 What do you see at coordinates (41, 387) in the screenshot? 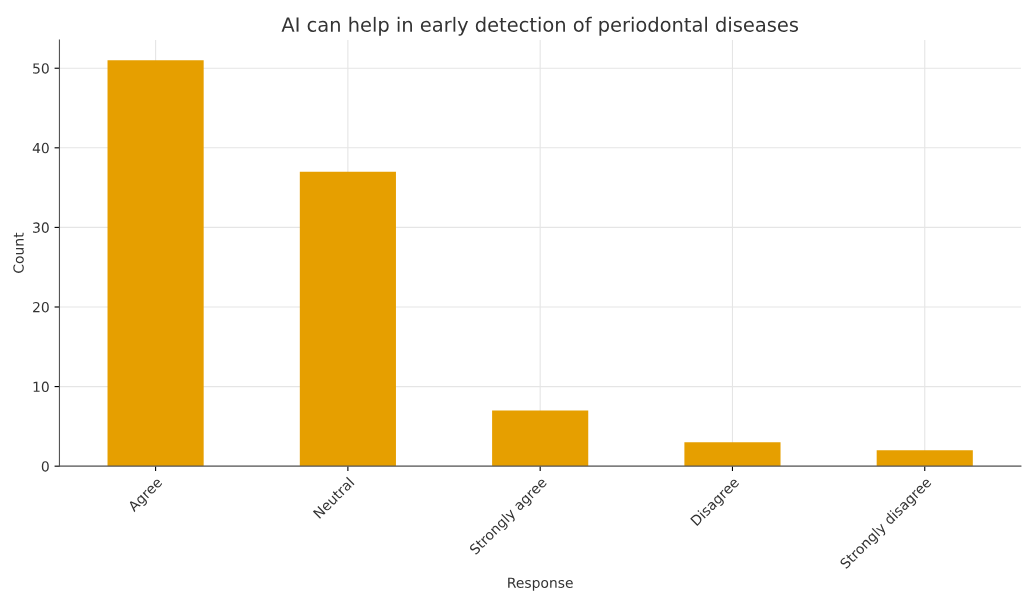
I see `y-tick-label: 10` at bounding box center [41, 387].